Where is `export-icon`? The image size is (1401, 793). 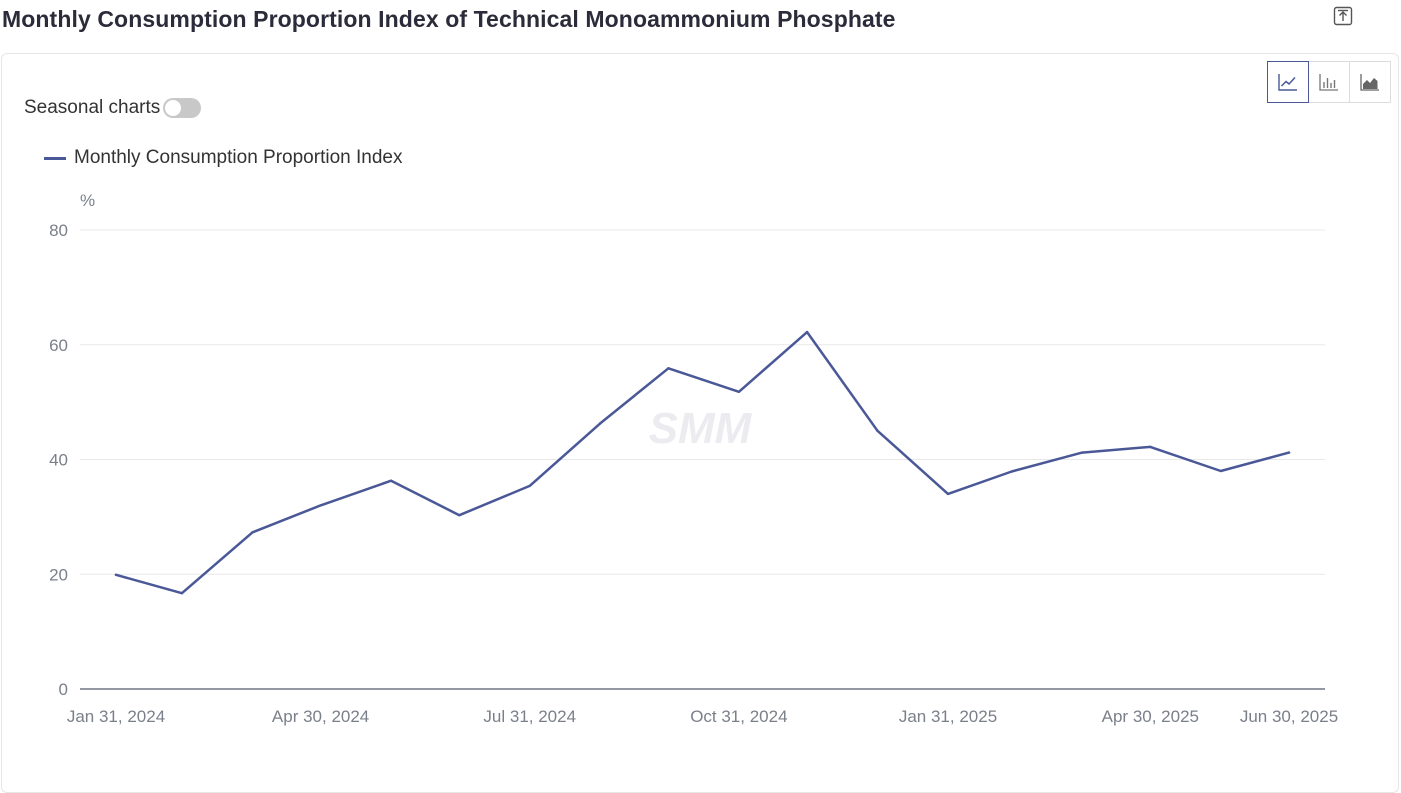
export-icon is located at coordinates (1343, 16).